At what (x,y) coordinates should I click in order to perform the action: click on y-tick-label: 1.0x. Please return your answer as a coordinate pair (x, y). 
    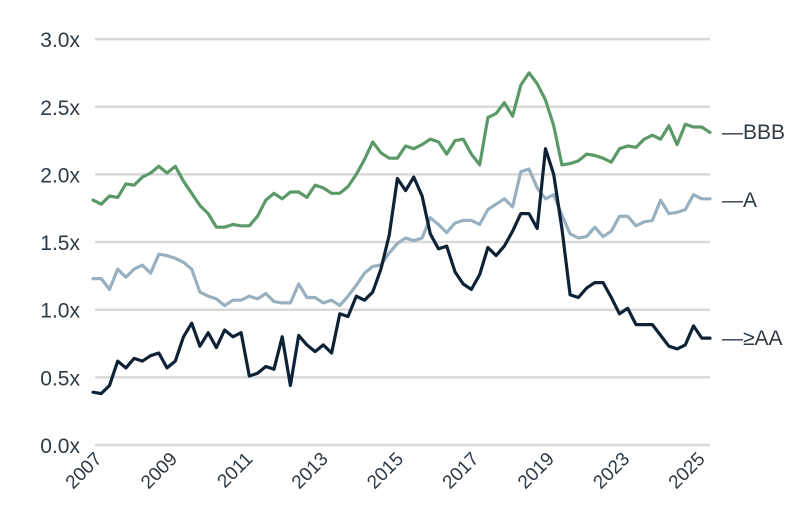
    Looking at the image, I should click on (60, 311).